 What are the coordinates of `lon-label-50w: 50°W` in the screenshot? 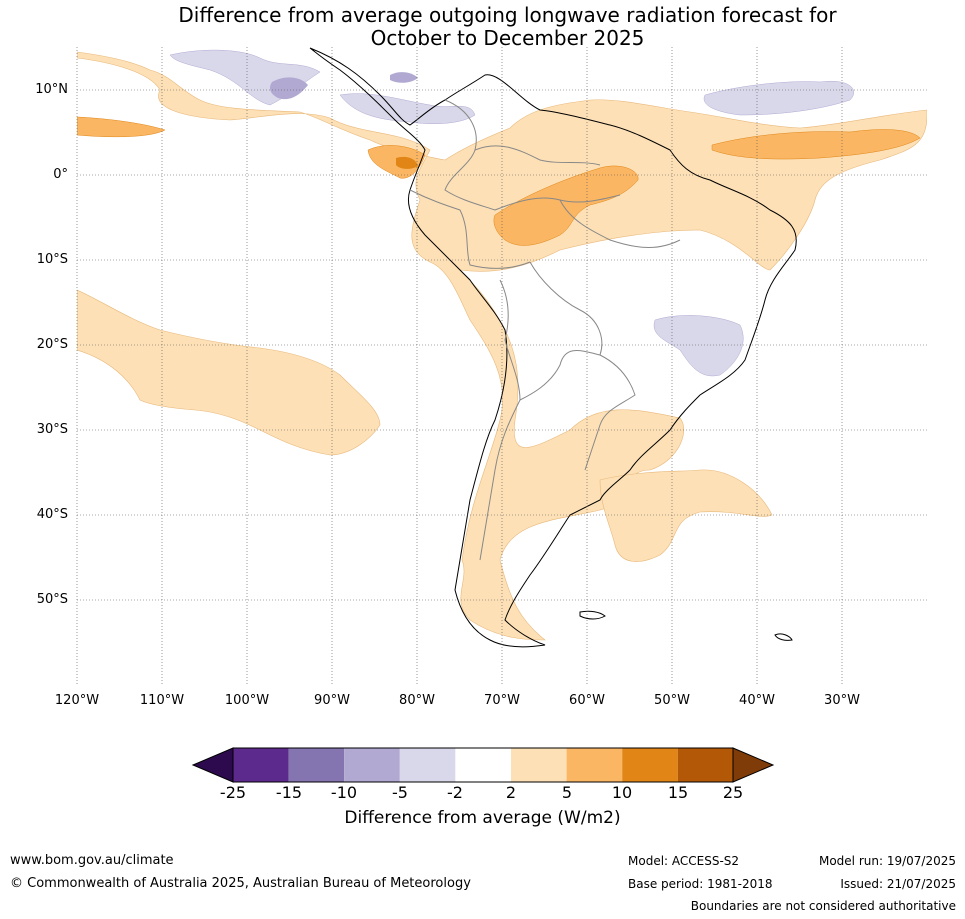 It's located at (672, 700).